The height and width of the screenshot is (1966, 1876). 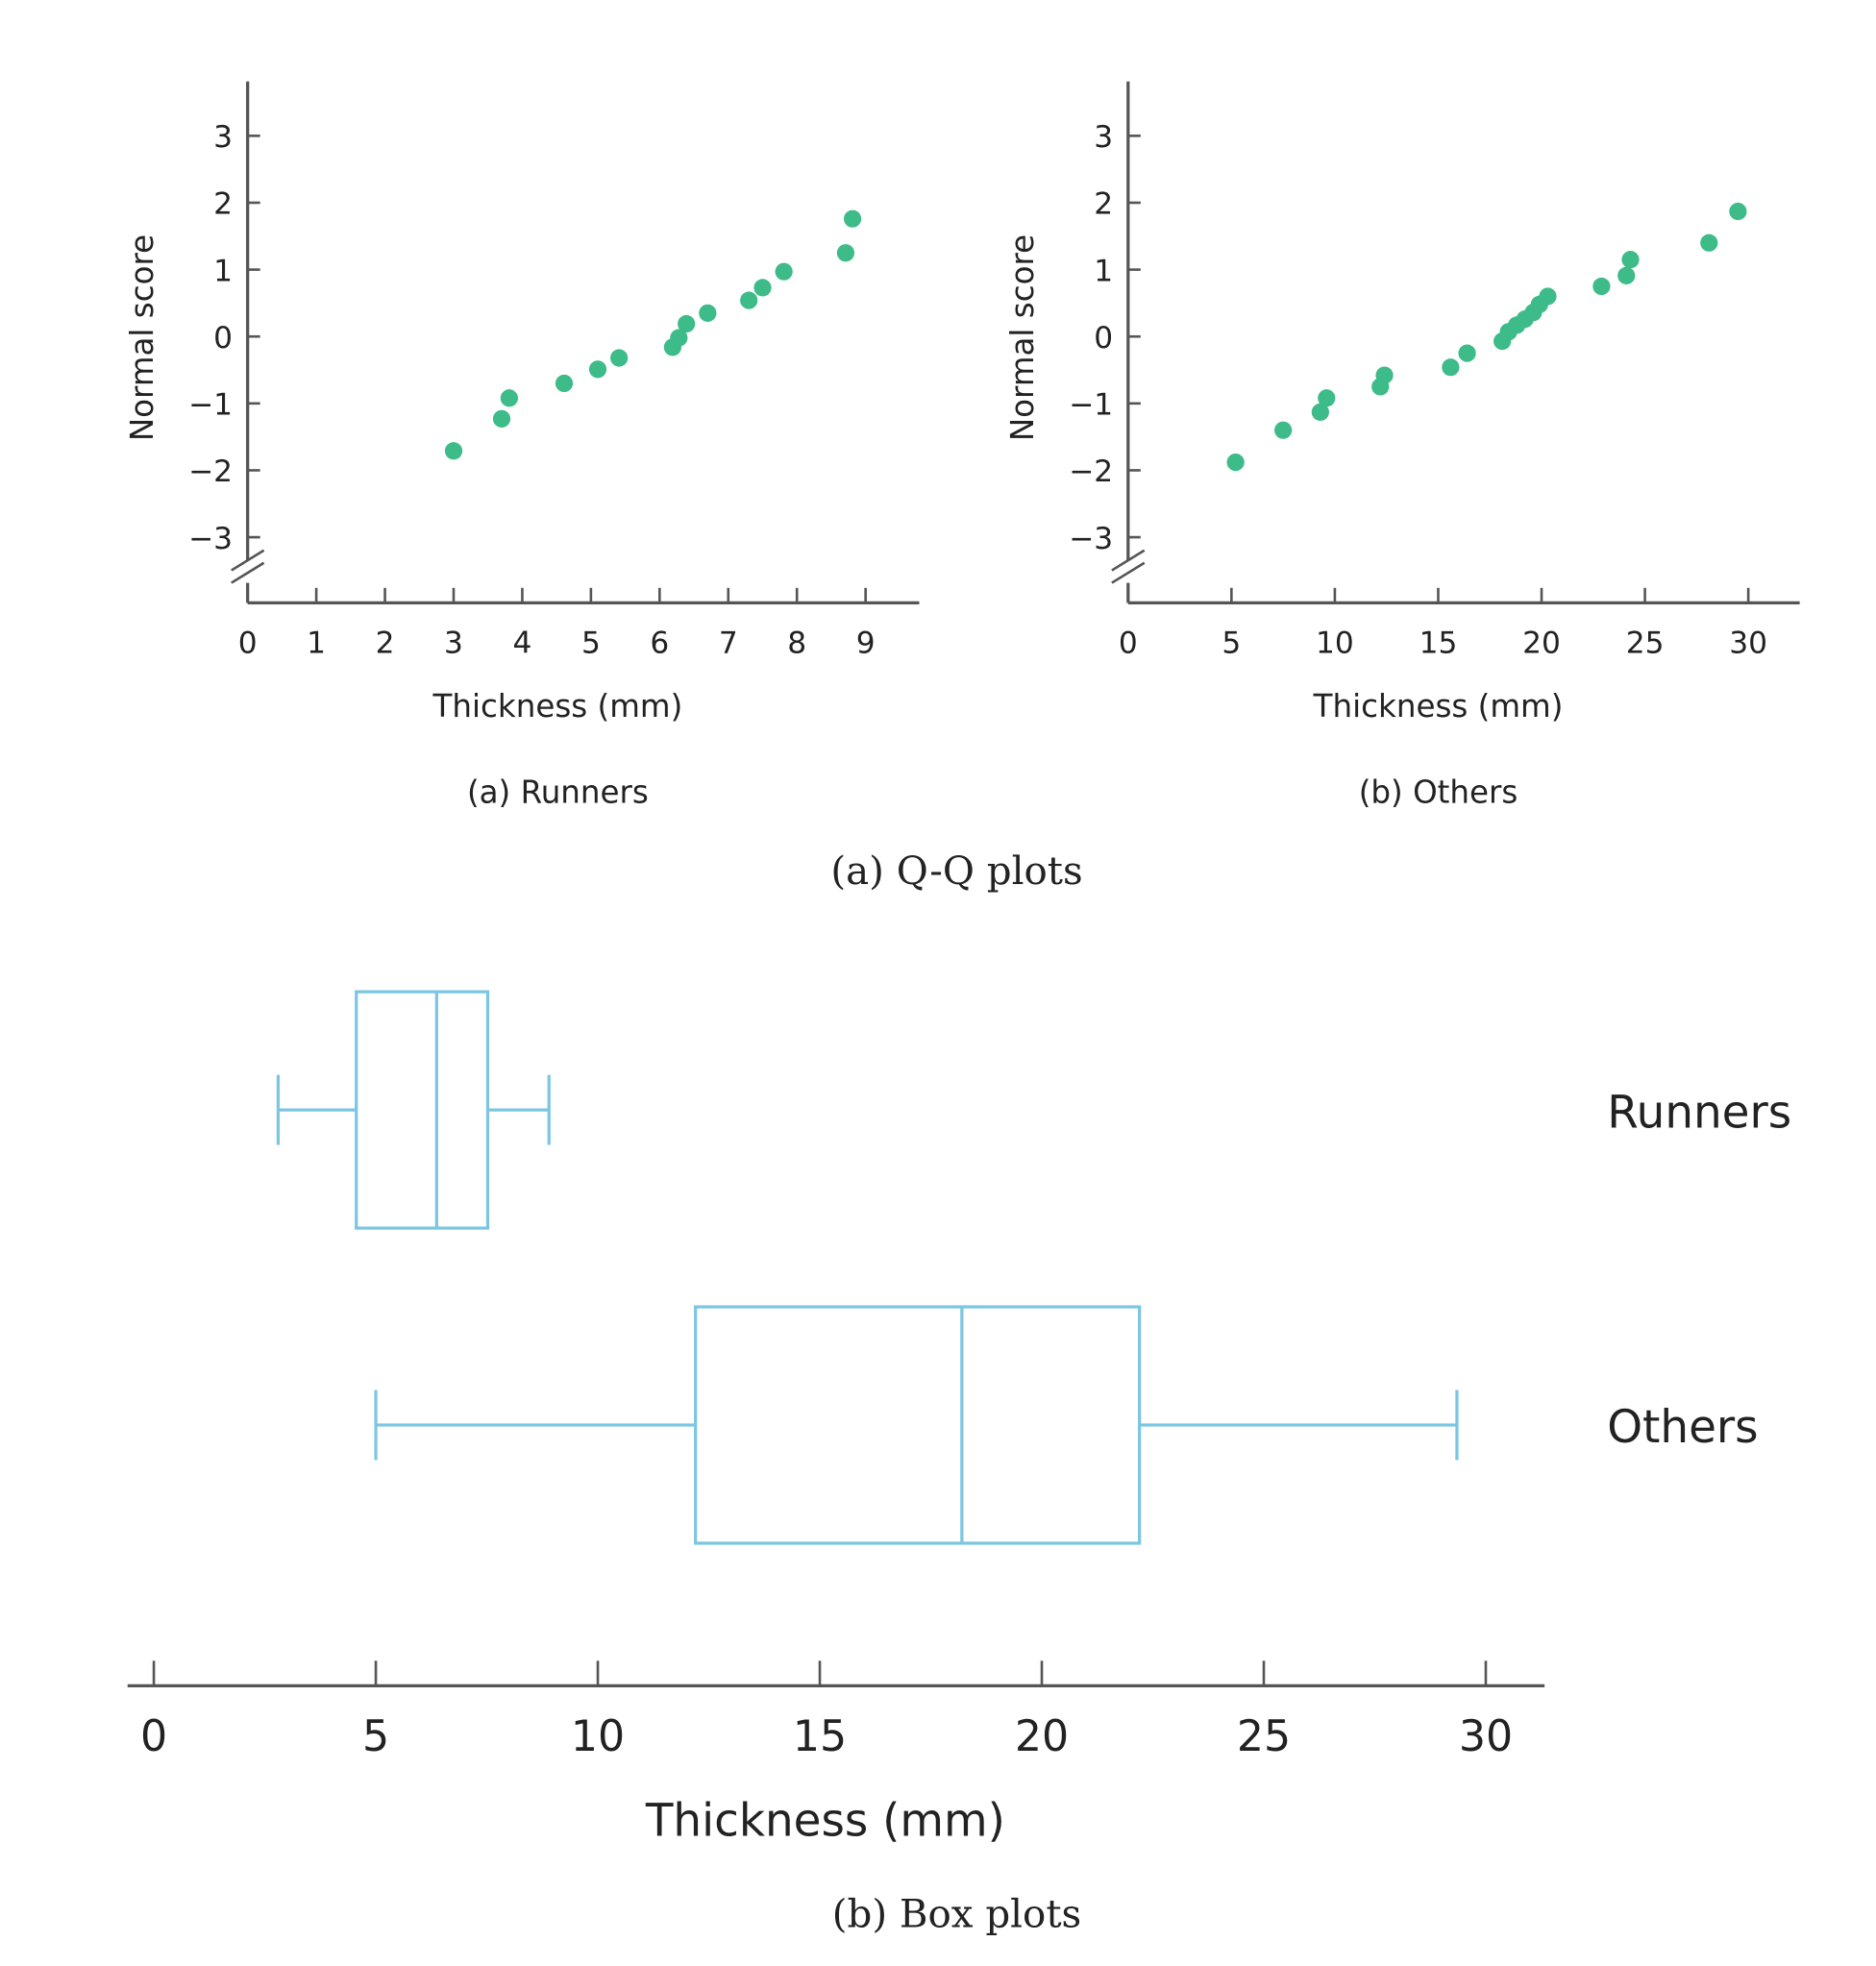 I want to click on x-tick-label: 2, so click(x=386, y=643).